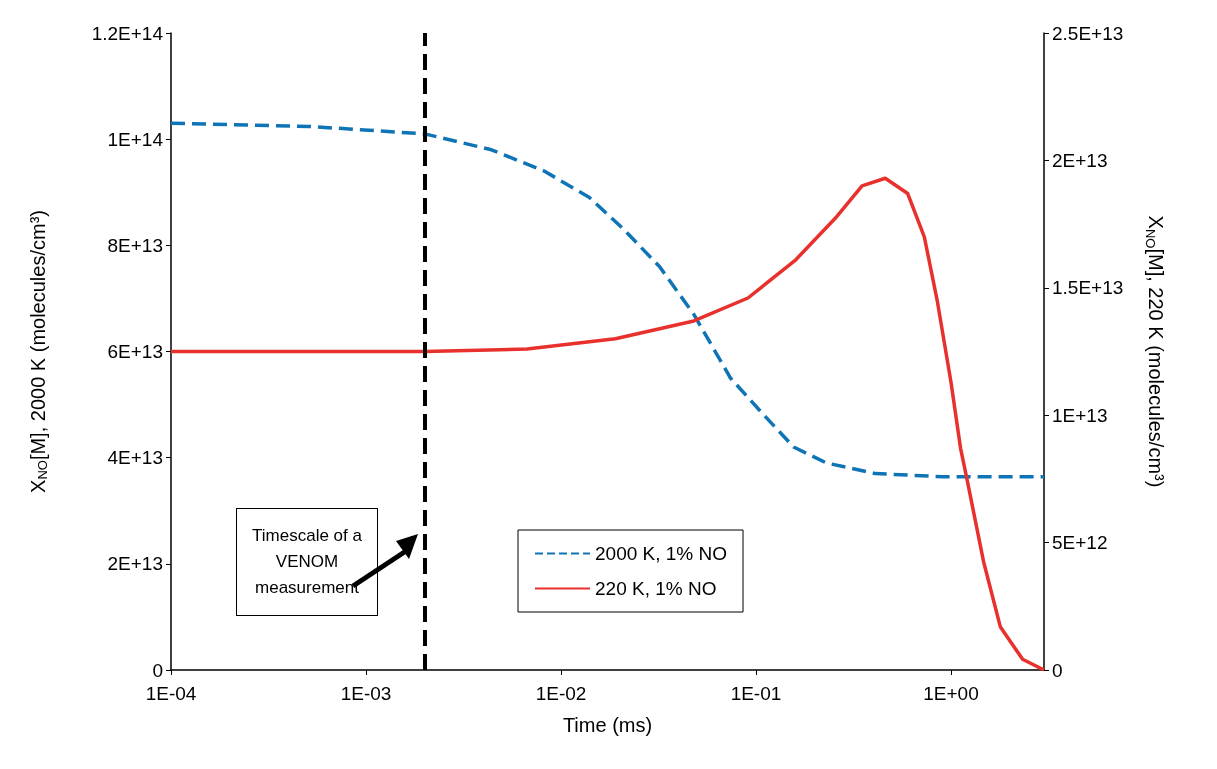 The height and width of the screenshot is (769, 1217). What do you see at coordinates (135, 245) in the screenshot?
I see `y-tick-label: 8E+13` at bounding box center [135, 245].